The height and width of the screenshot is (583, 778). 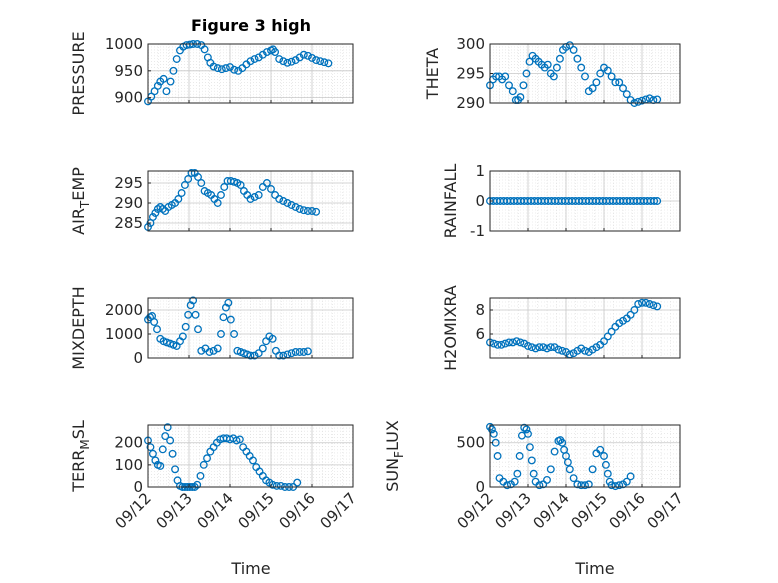 I want to click on panel-h2omixra: 6 8 H2OMIXRA, so click(x=561, y=328).